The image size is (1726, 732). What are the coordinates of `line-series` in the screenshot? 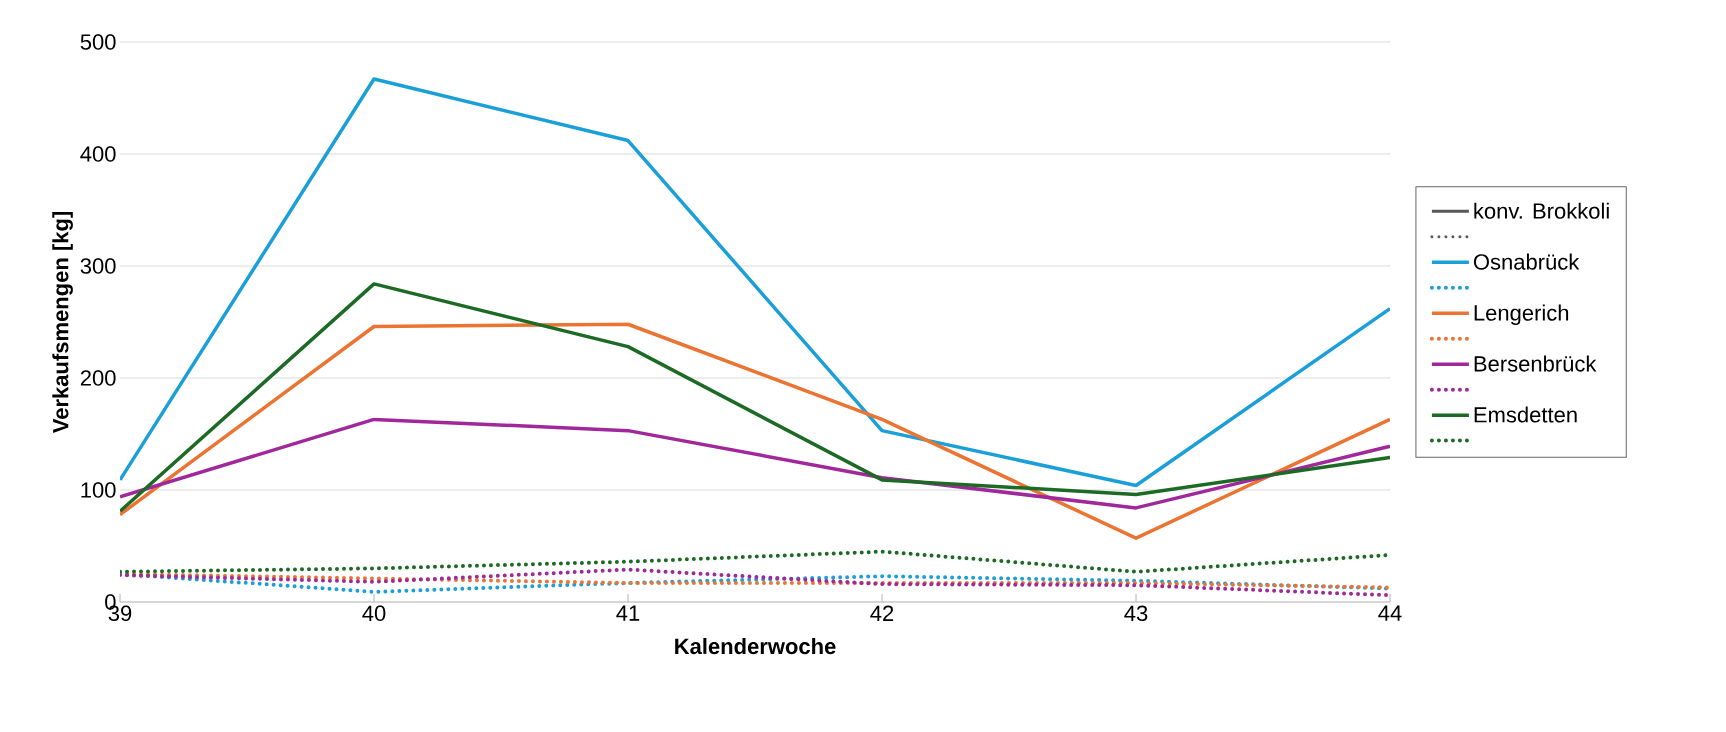 It's located at (755, 463).